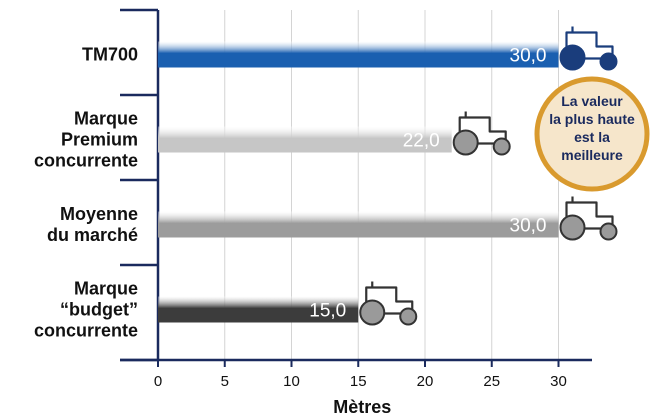  I want to click on x-tick-label-0: 0, so click(158, 381).